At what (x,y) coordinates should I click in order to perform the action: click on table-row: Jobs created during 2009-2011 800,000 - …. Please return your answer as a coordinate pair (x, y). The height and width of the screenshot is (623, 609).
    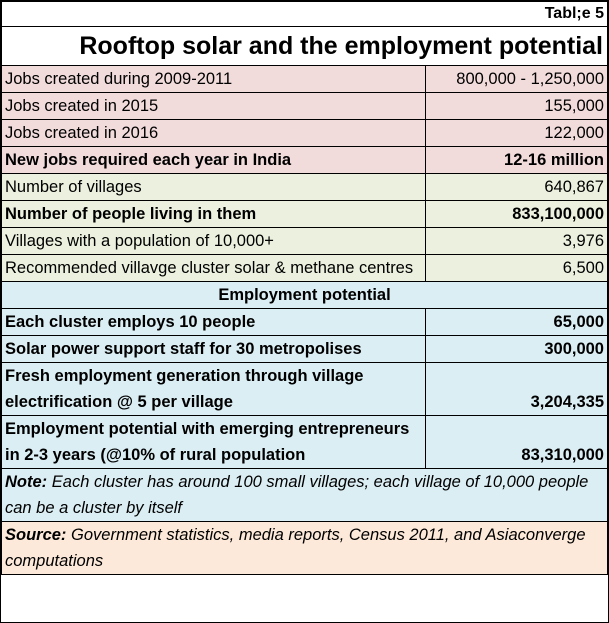
    Looking at the image, I should click on (304, 79).